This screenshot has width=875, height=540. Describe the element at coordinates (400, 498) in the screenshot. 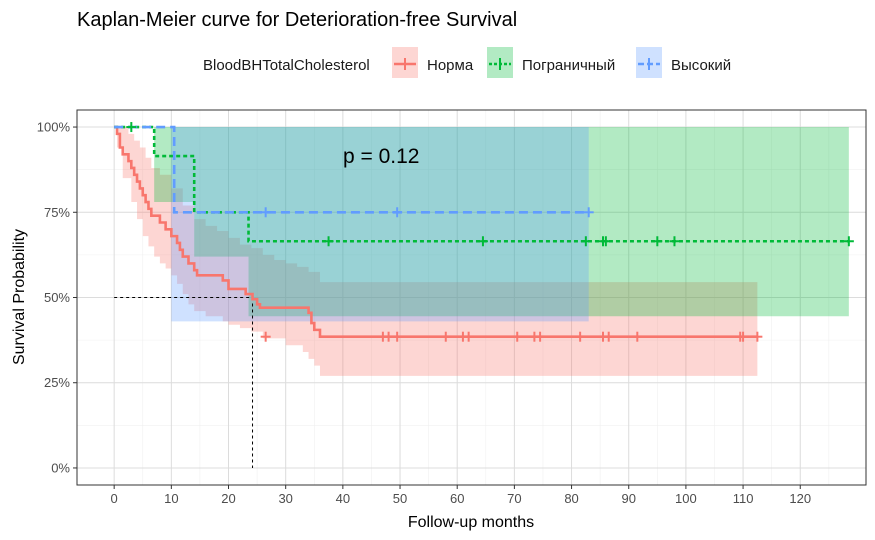

I see `x-tick-label: 50` at that location.